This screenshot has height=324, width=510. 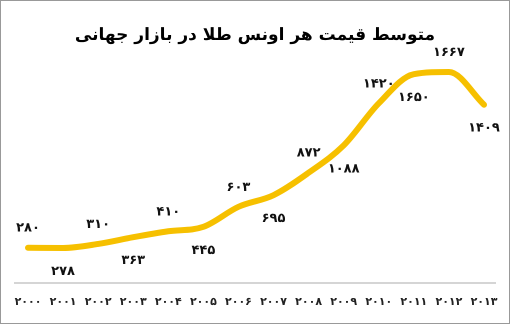 I want to click on data-label: ۲۸۰, so click(x=28, y=228).